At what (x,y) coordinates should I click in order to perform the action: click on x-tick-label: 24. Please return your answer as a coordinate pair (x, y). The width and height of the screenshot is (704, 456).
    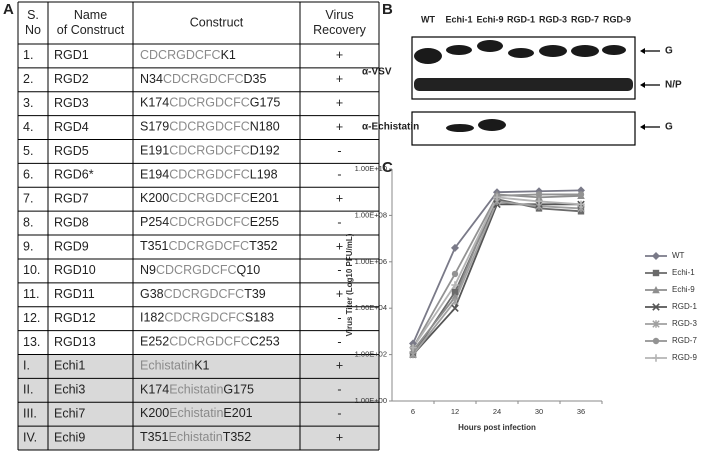
    Looking at the image, I should click on (497, 411).